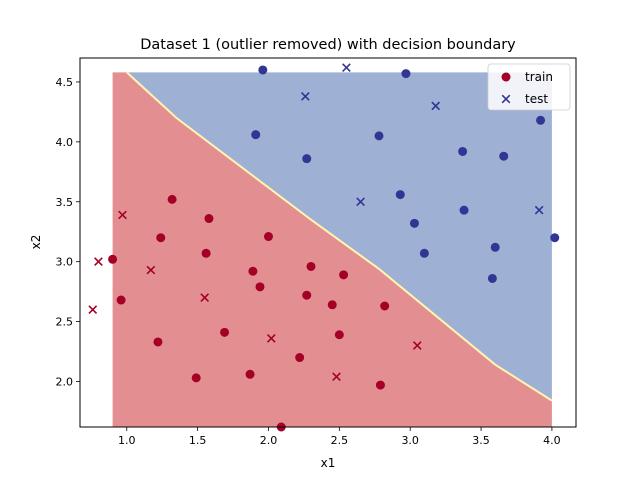 The width and height of the screenshot is (640, 480). What do you see at coordinates (340, 440) in the screenshot?
I see `x-tick-label: 2.5` at bounding box center [340, 440].